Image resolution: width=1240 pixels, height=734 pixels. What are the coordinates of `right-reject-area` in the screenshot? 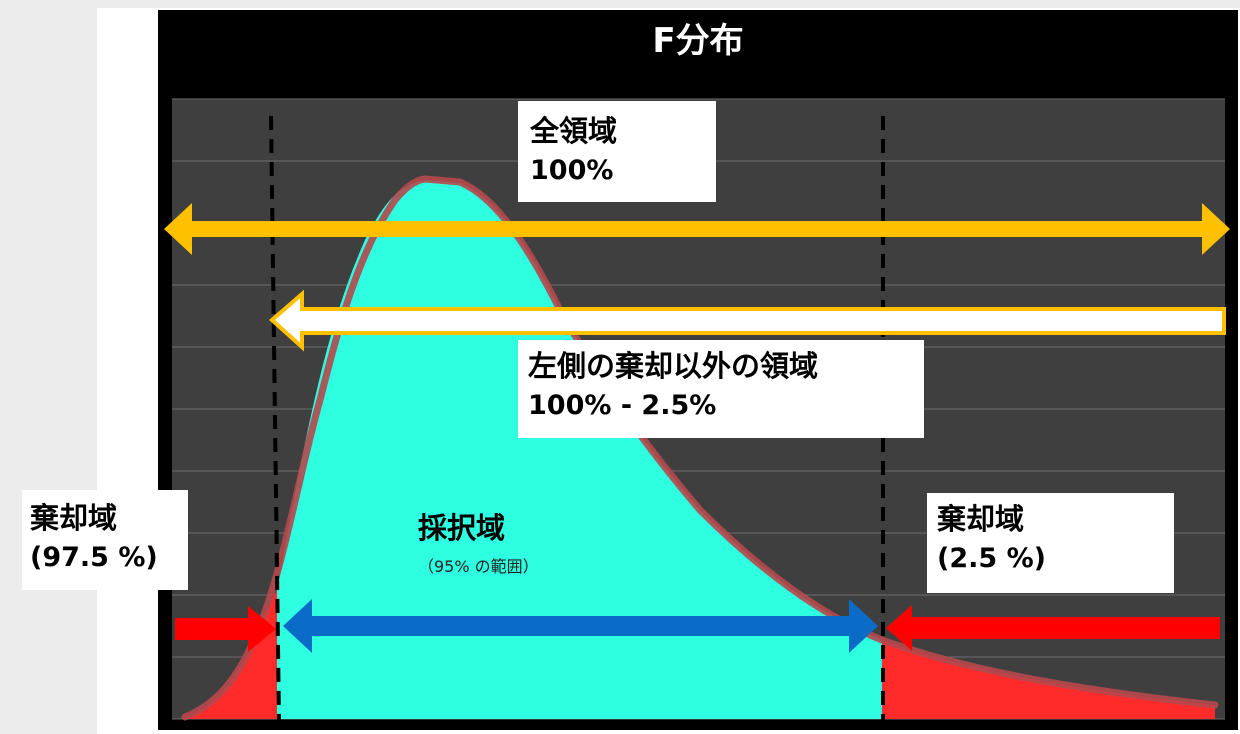 It's located at (1048, 679).